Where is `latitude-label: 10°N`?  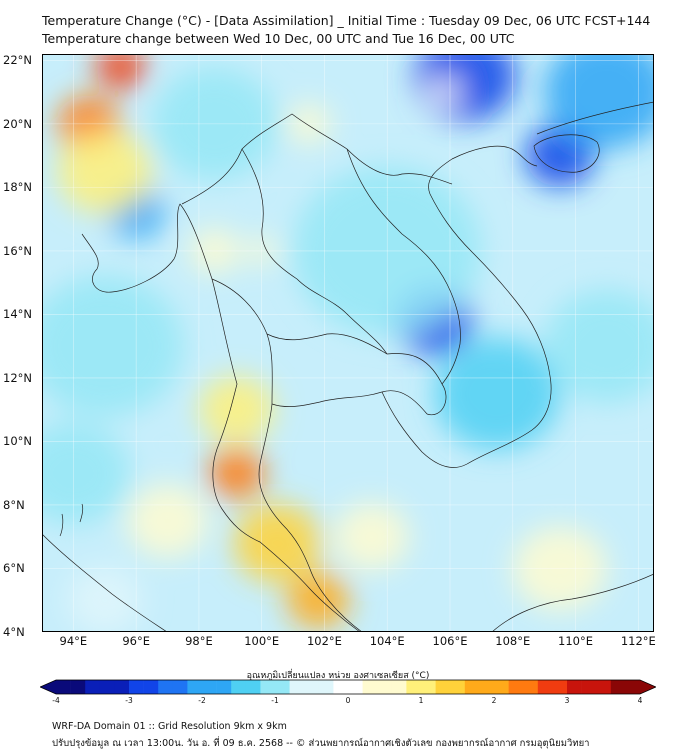
latitude-label: 10°N is located at coordinates (17, 441).